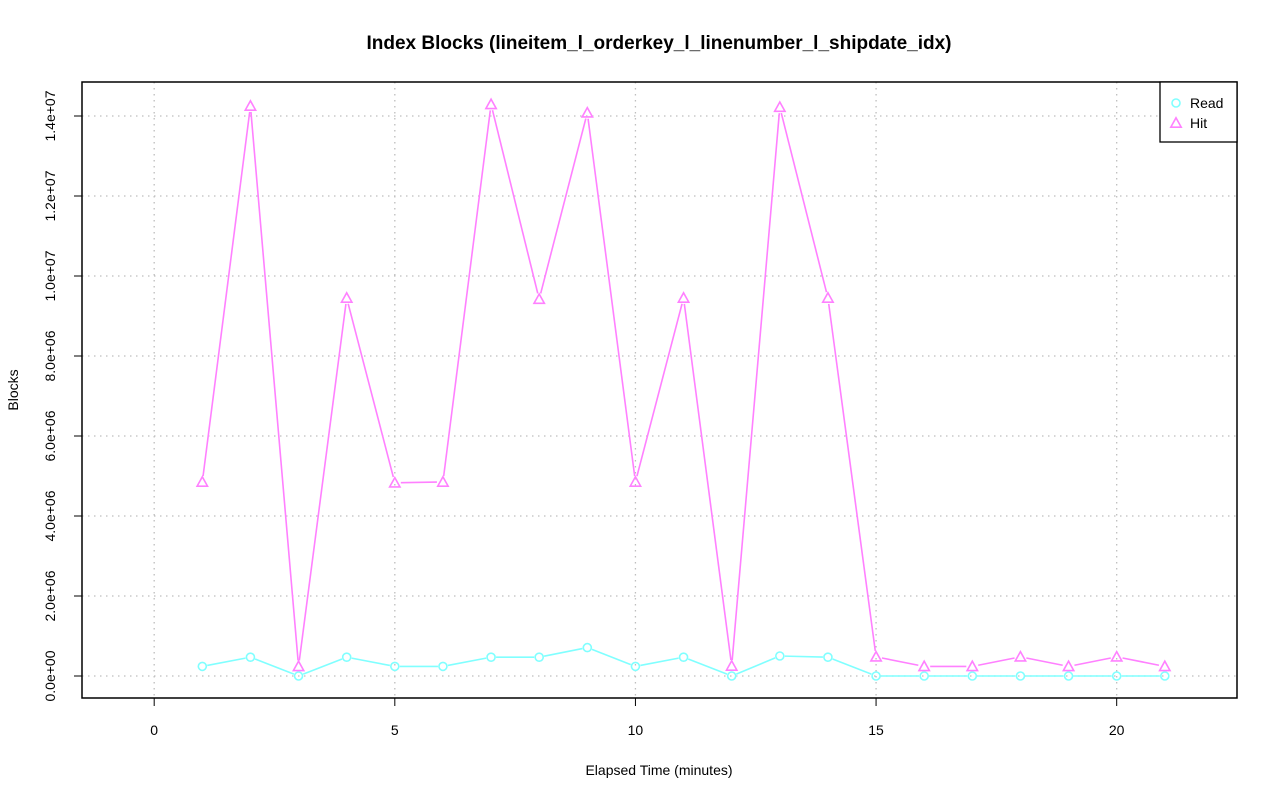 The image size is (1280, 801). I want to click on series-read, so click(683, 661).